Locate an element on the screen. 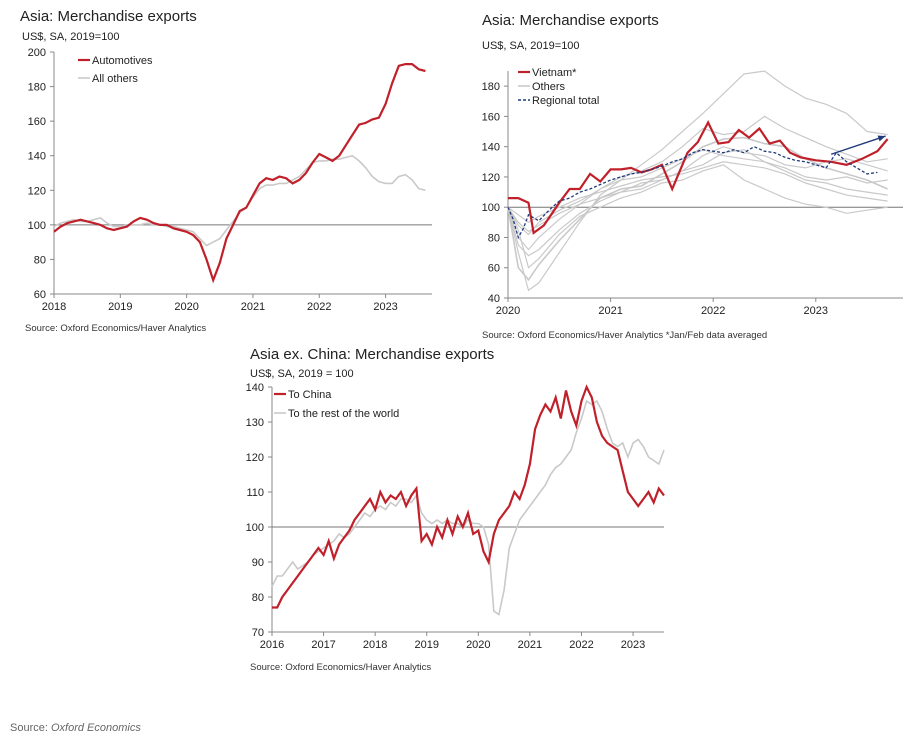 This screenshot has height=744, width=915. series-line-to-china is located at coordinates (468, 496).